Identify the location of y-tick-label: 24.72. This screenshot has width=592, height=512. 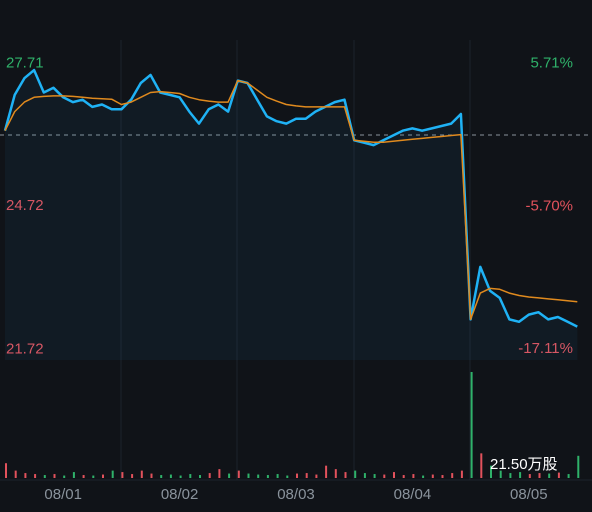
(25, 205).